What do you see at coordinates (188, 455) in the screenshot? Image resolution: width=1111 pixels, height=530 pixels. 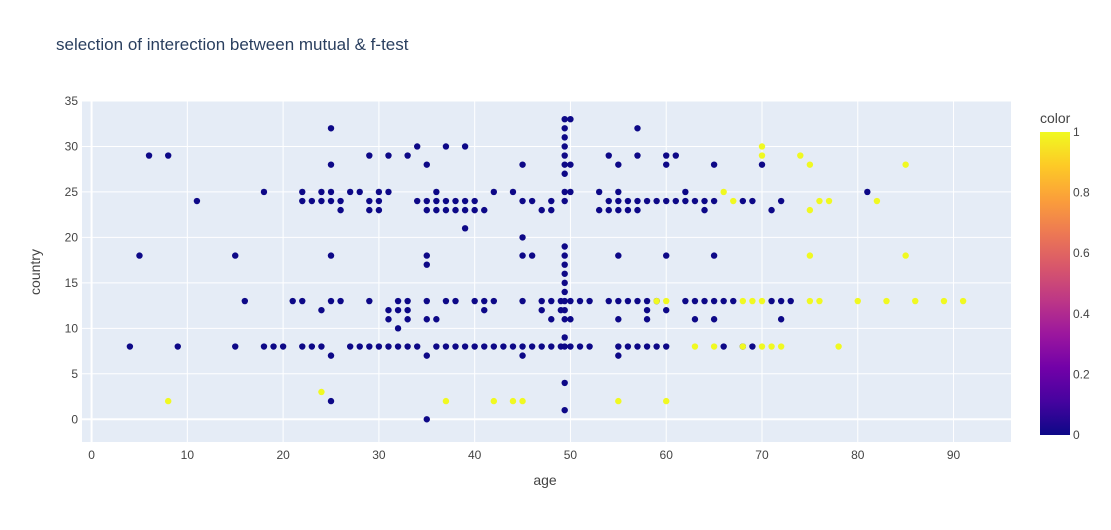 I see `x-tick-label: 10` at bounding box center [188, 455].